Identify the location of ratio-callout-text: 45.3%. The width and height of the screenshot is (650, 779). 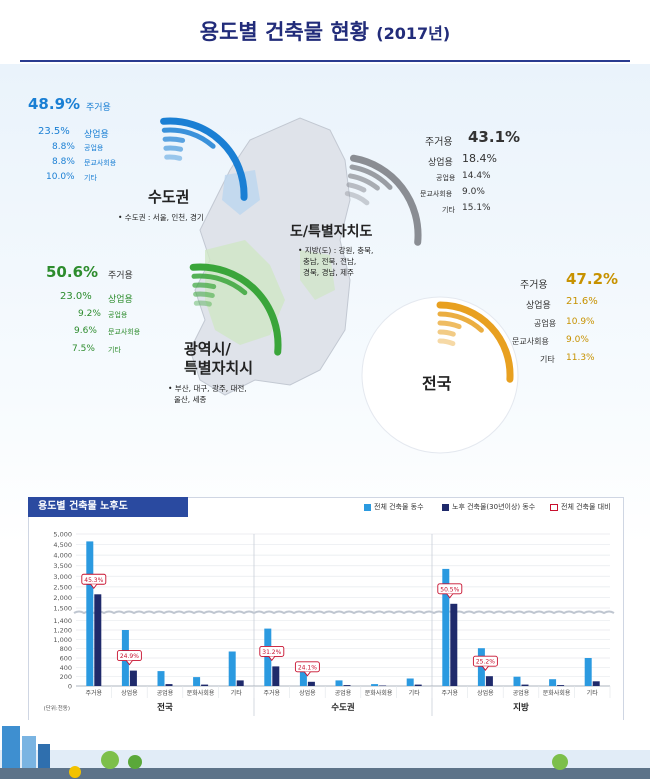
(93, 580).